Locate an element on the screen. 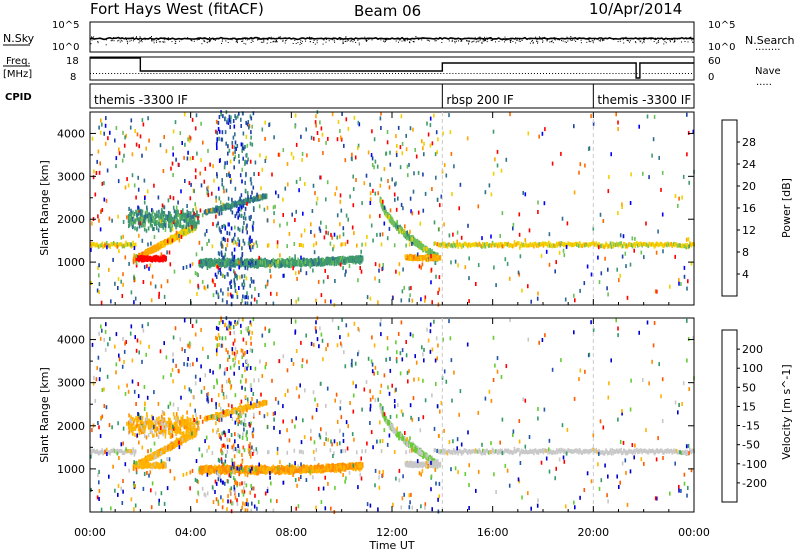  date-label: 10/Apr/2014 is located at coordinates (635, 9).